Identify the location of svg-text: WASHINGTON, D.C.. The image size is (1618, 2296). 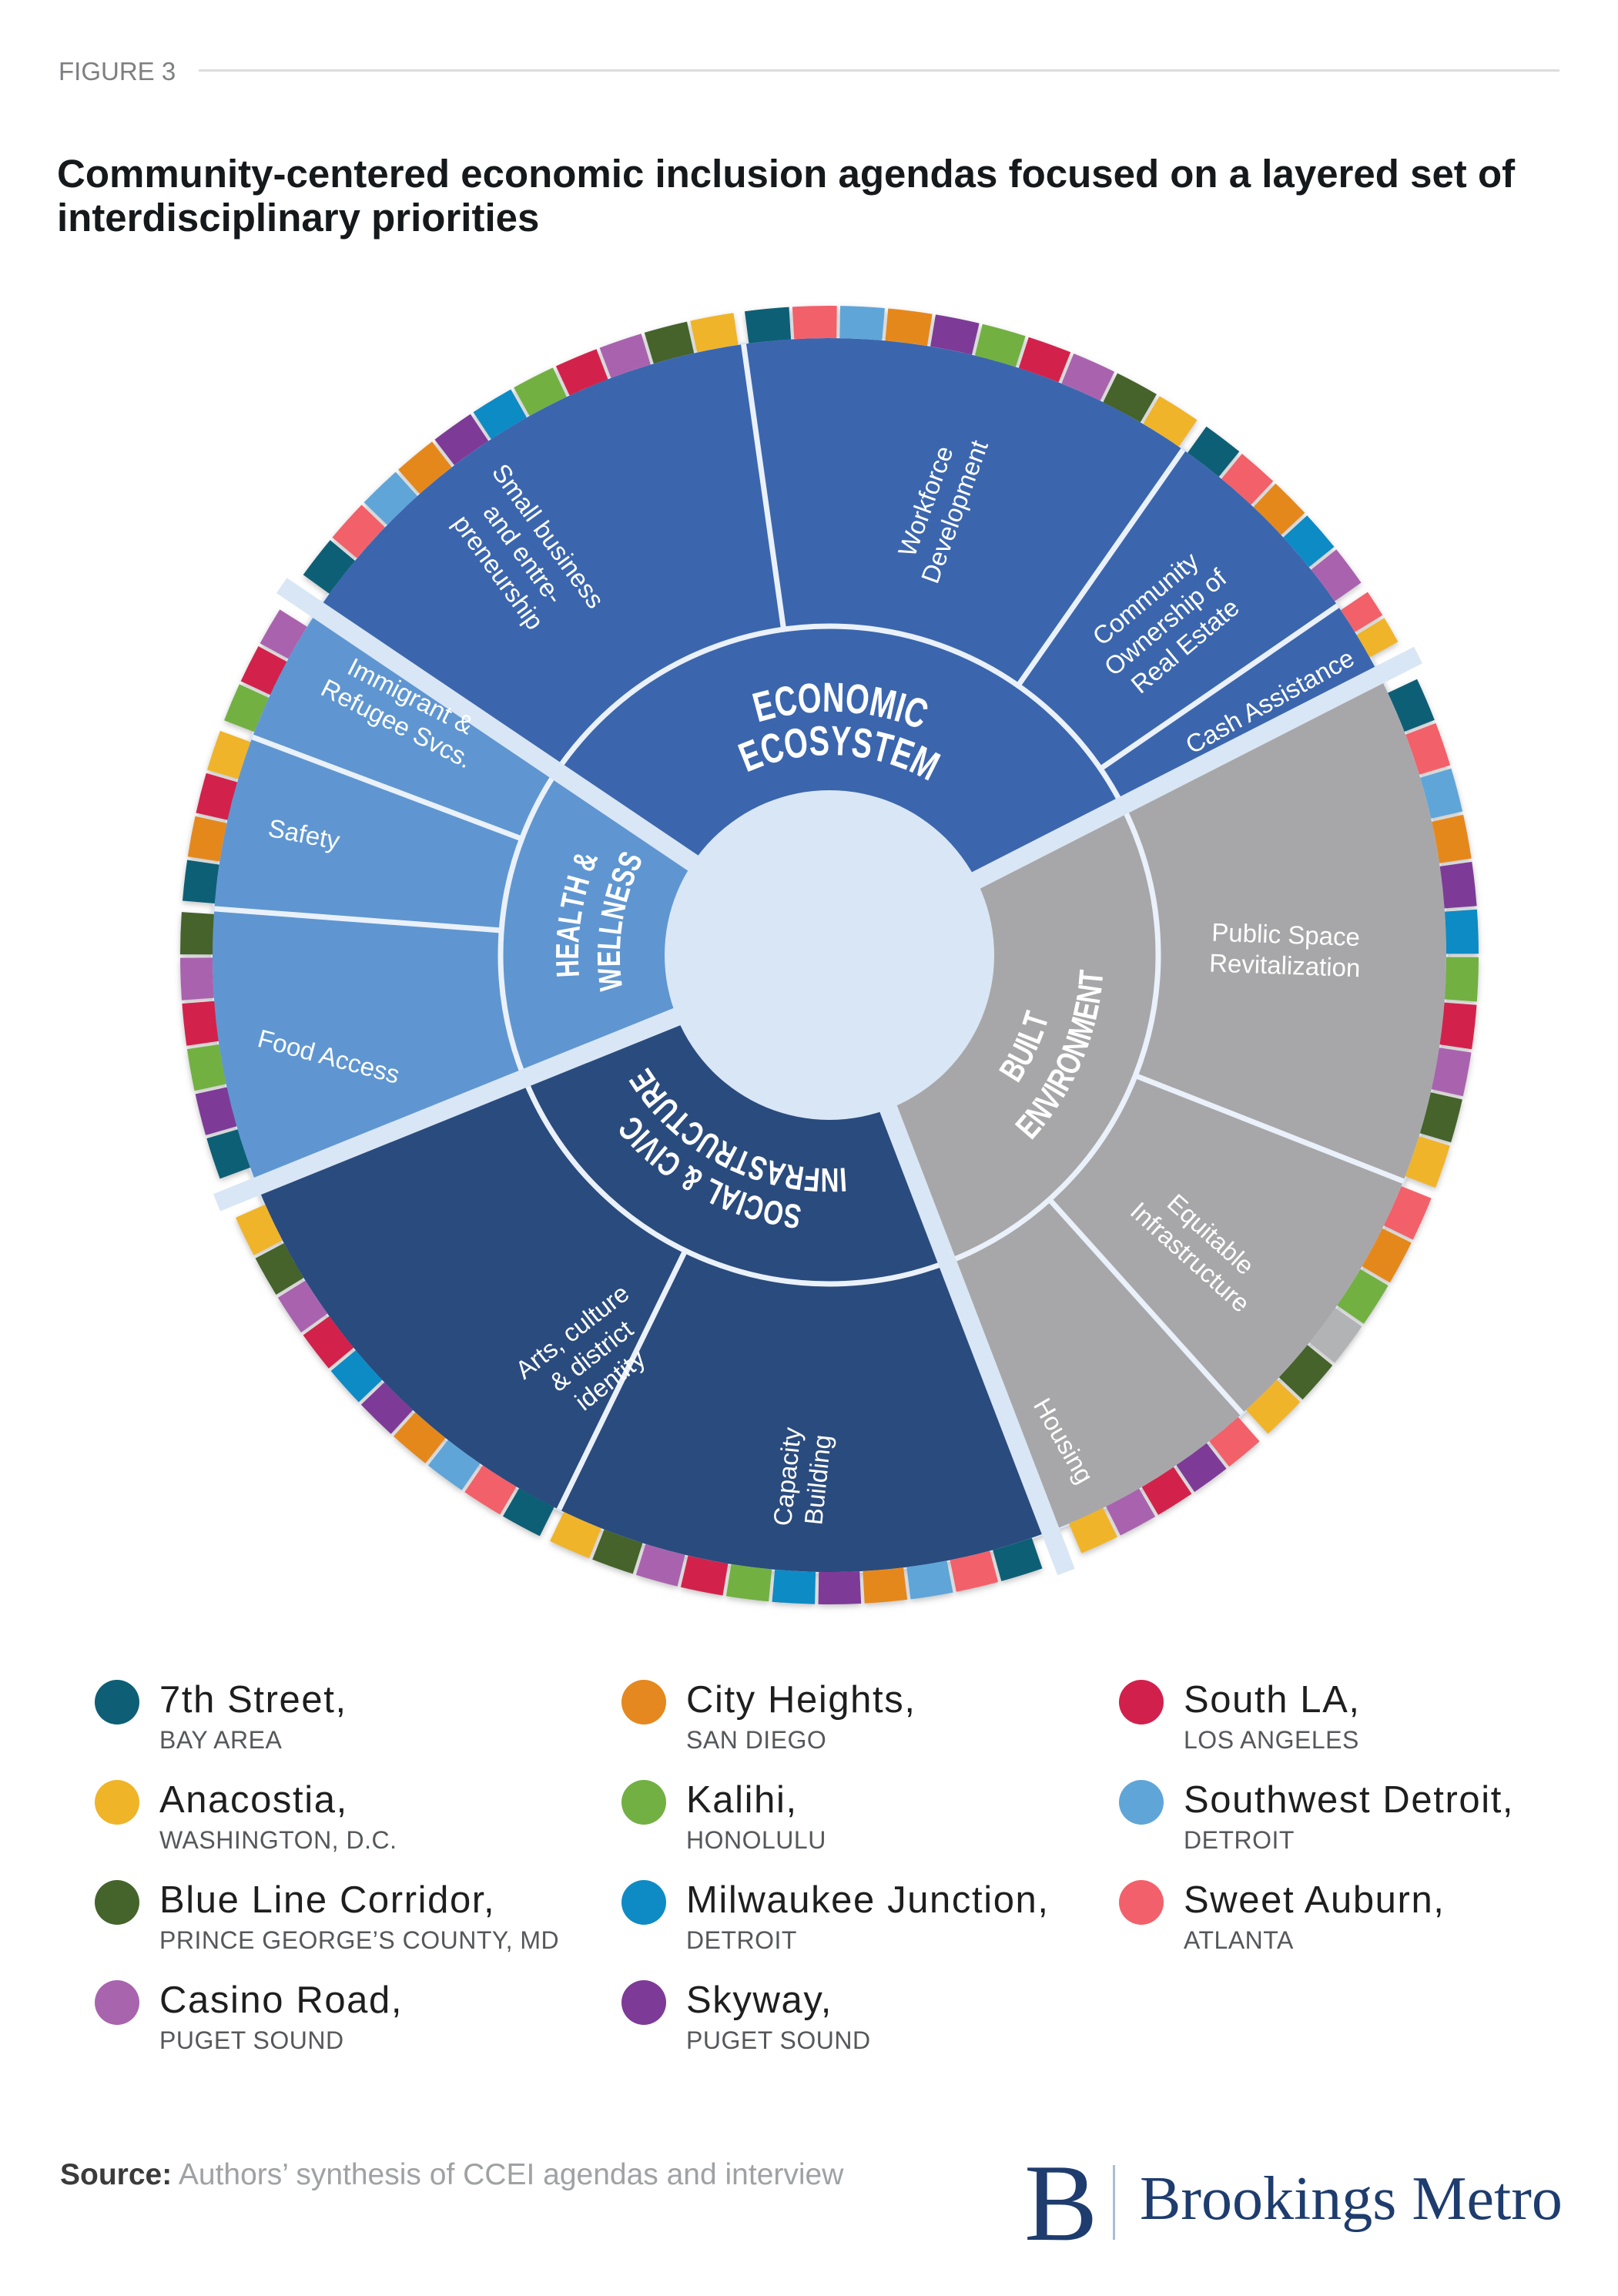
(278, 1840).